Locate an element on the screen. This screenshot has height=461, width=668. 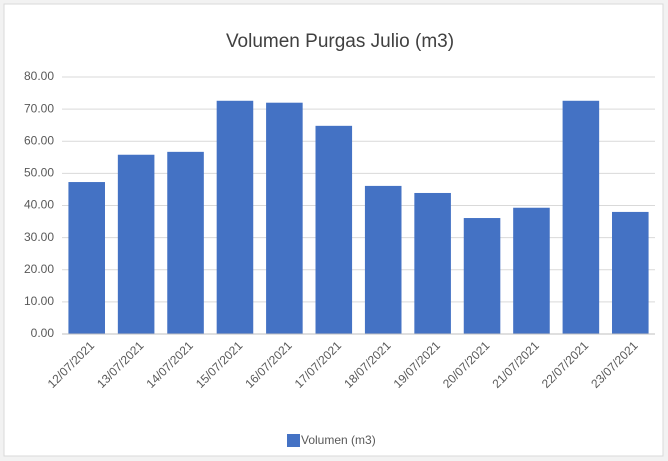
y-tick-label: 40.00 is located at coordinates (39, 205).